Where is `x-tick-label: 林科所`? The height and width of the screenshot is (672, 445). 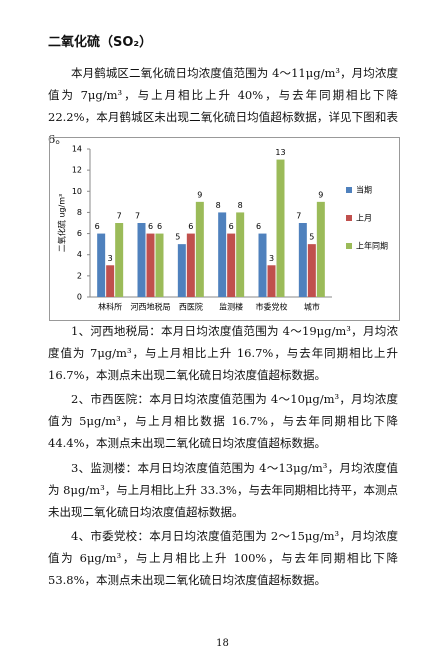 x-tick-label: 林科所 is located at coordinates (110, 307).